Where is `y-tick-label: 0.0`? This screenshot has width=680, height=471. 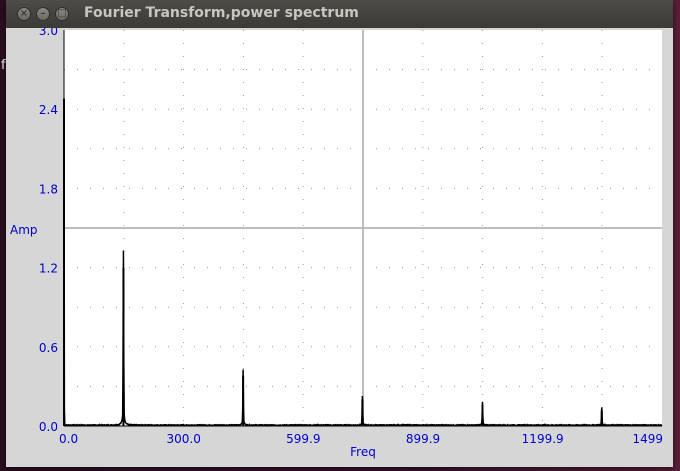
y-tick-label: 0.0 is located at coordinates (48, 427).